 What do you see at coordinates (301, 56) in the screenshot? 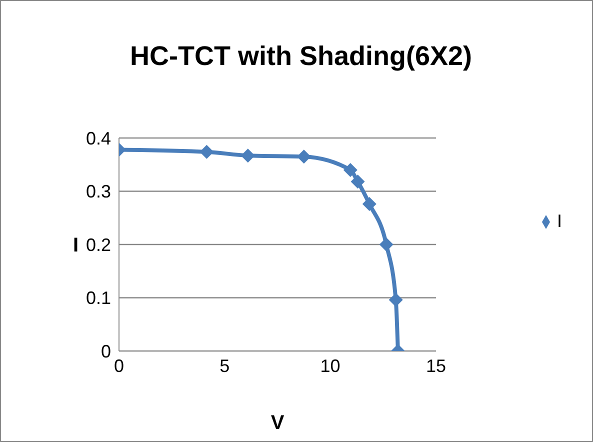
I see `chart-title: HC-TCT with Shading(6X2)` at bounding box center [301, 56].